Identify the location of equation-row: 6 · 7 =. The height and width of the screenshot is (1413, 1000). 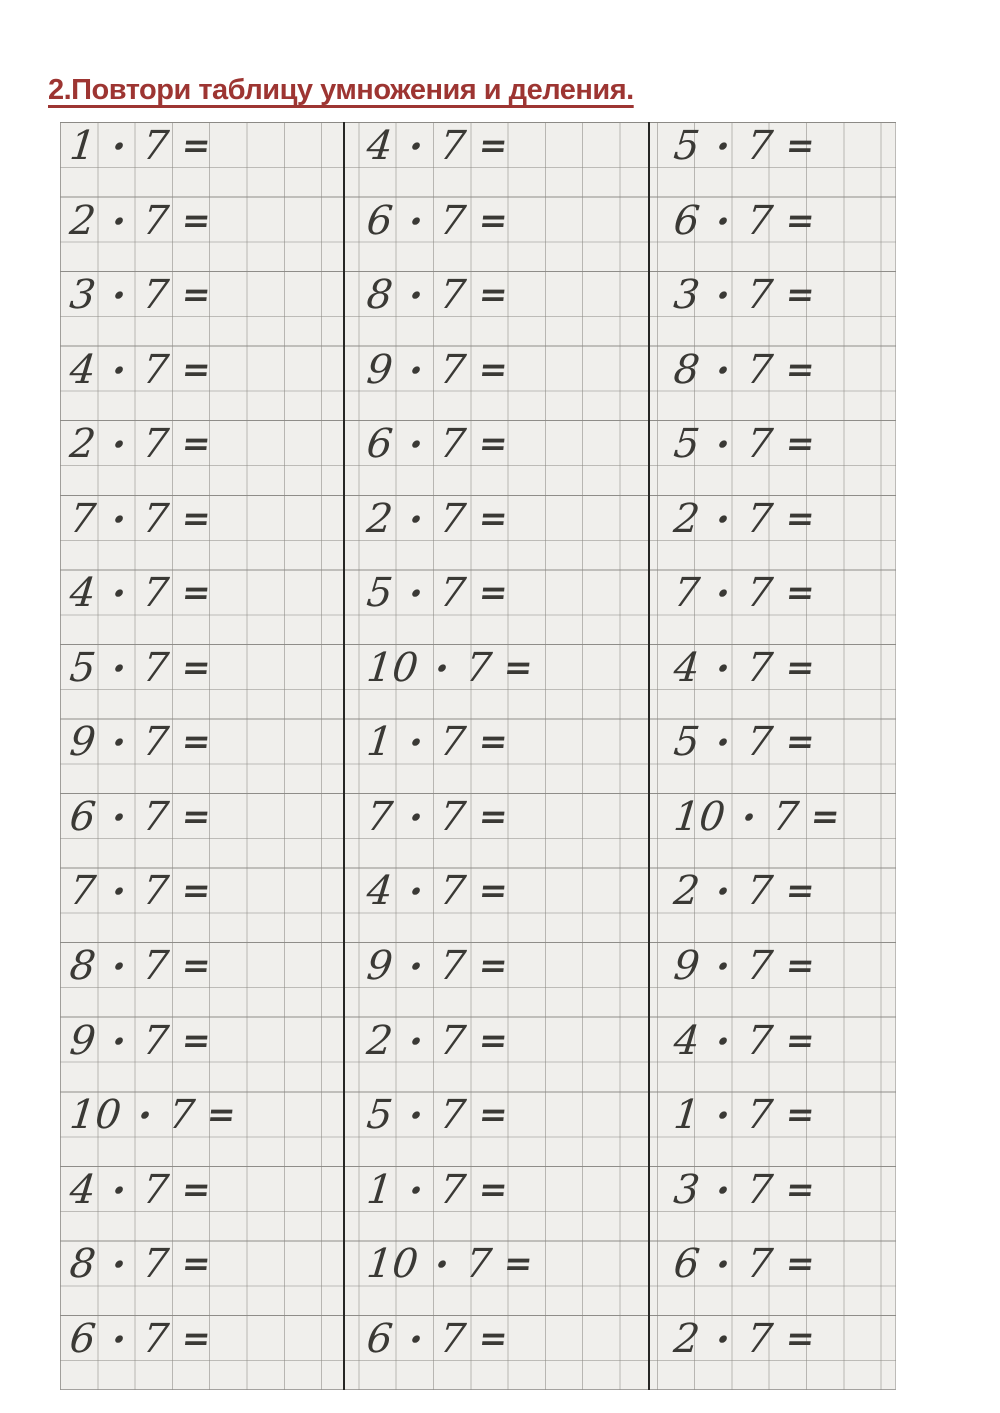
(210, 1352).